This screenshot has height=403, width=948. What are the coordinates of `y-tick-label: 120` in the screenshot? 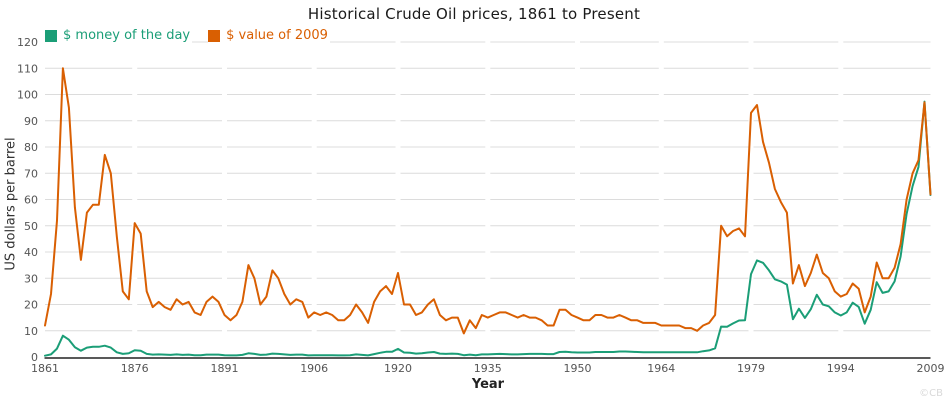 It's located at (27, 42).